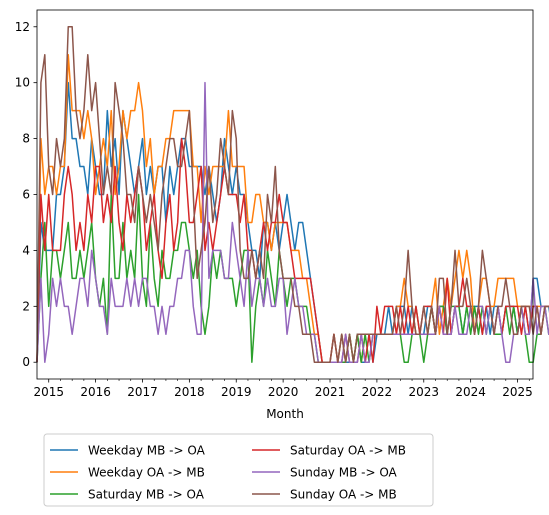 This screenshot has width=549, height=515. Describe the element at coordinates (189, 392) in the screenshot. I see `x-tick-label: 2018` at that location.